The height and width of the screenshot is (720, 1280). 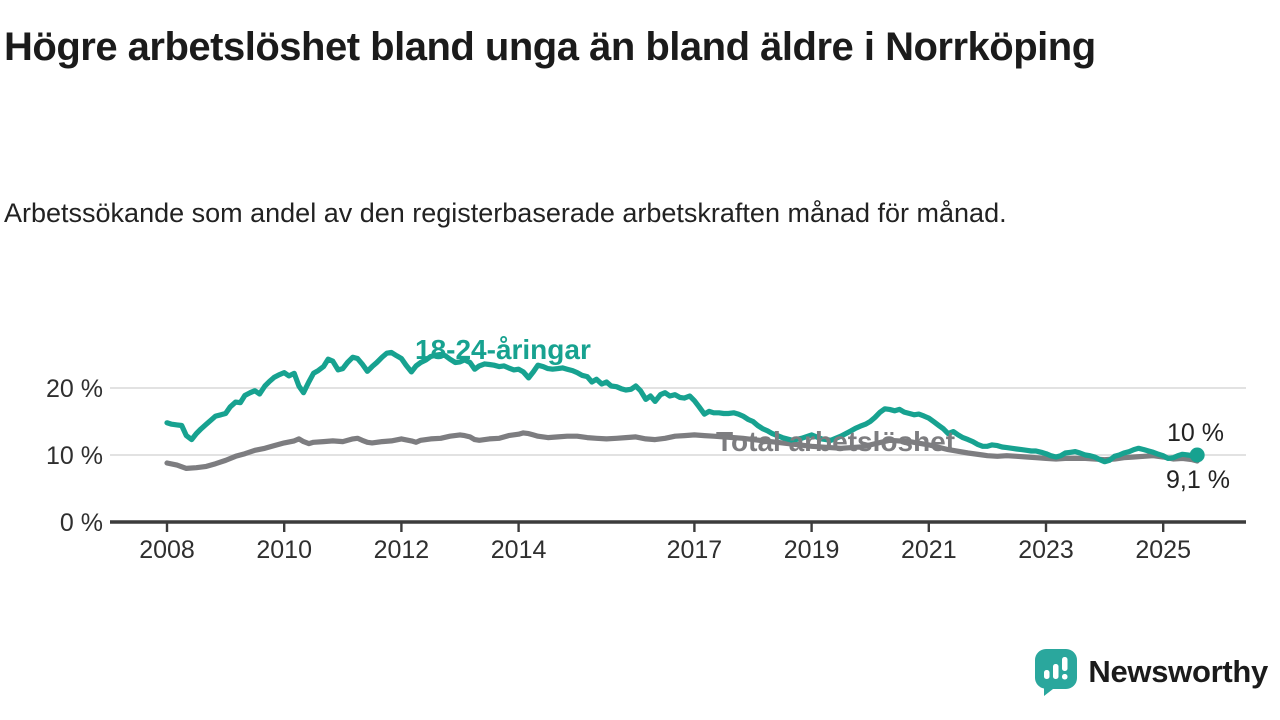 What do you see at coordinates (74, 389) in the screenshot?
I see `y-tick-label-20: 20 %` at bounding box center [74, 389].